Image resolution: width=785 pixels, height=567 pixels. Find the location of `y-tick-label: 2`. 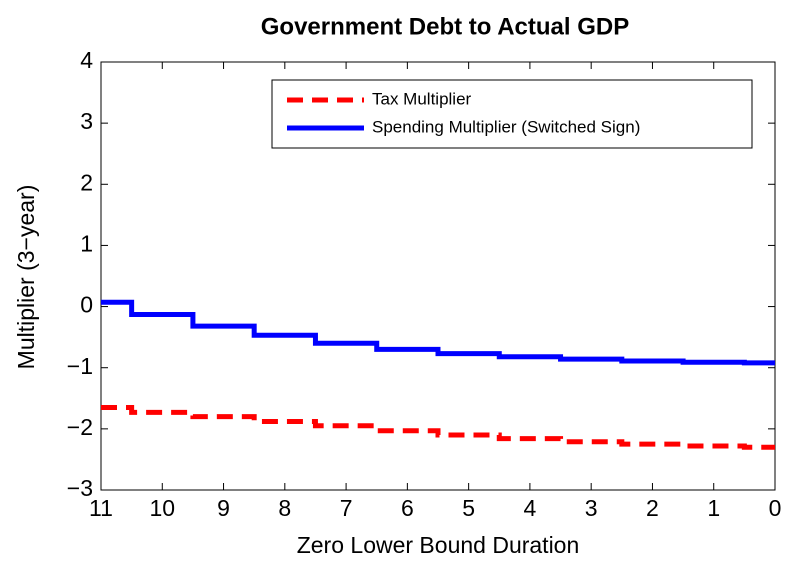

y-tick-label: 2 is located at coordinates (86, 182).